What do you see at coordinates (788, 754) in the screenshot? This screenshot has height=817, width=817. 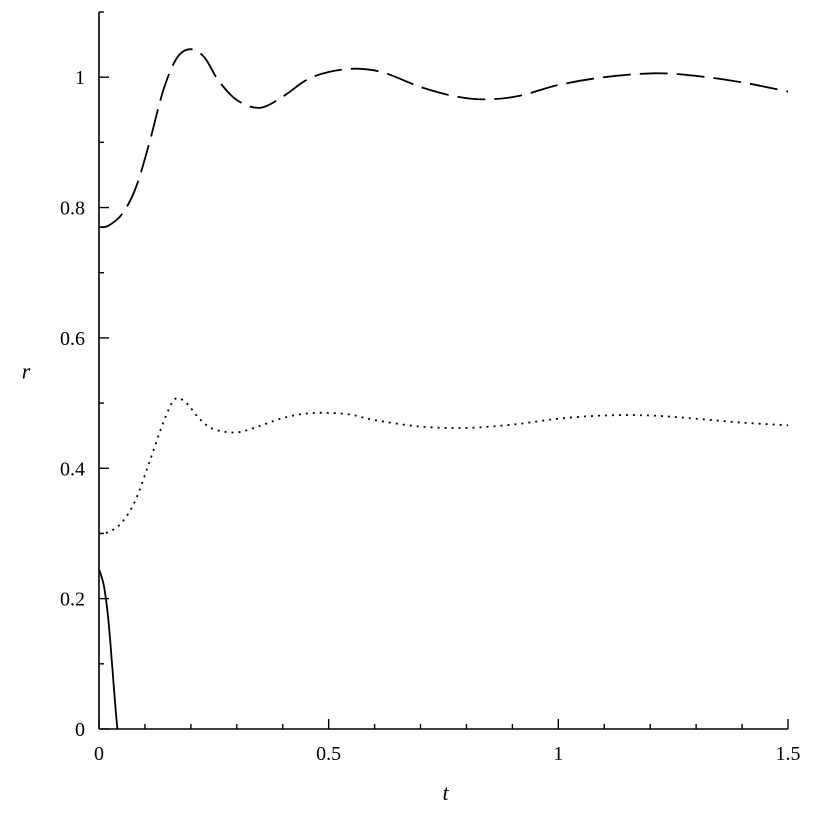 I see `x-tick-label: 1.5` at bounding box center [788, 754].